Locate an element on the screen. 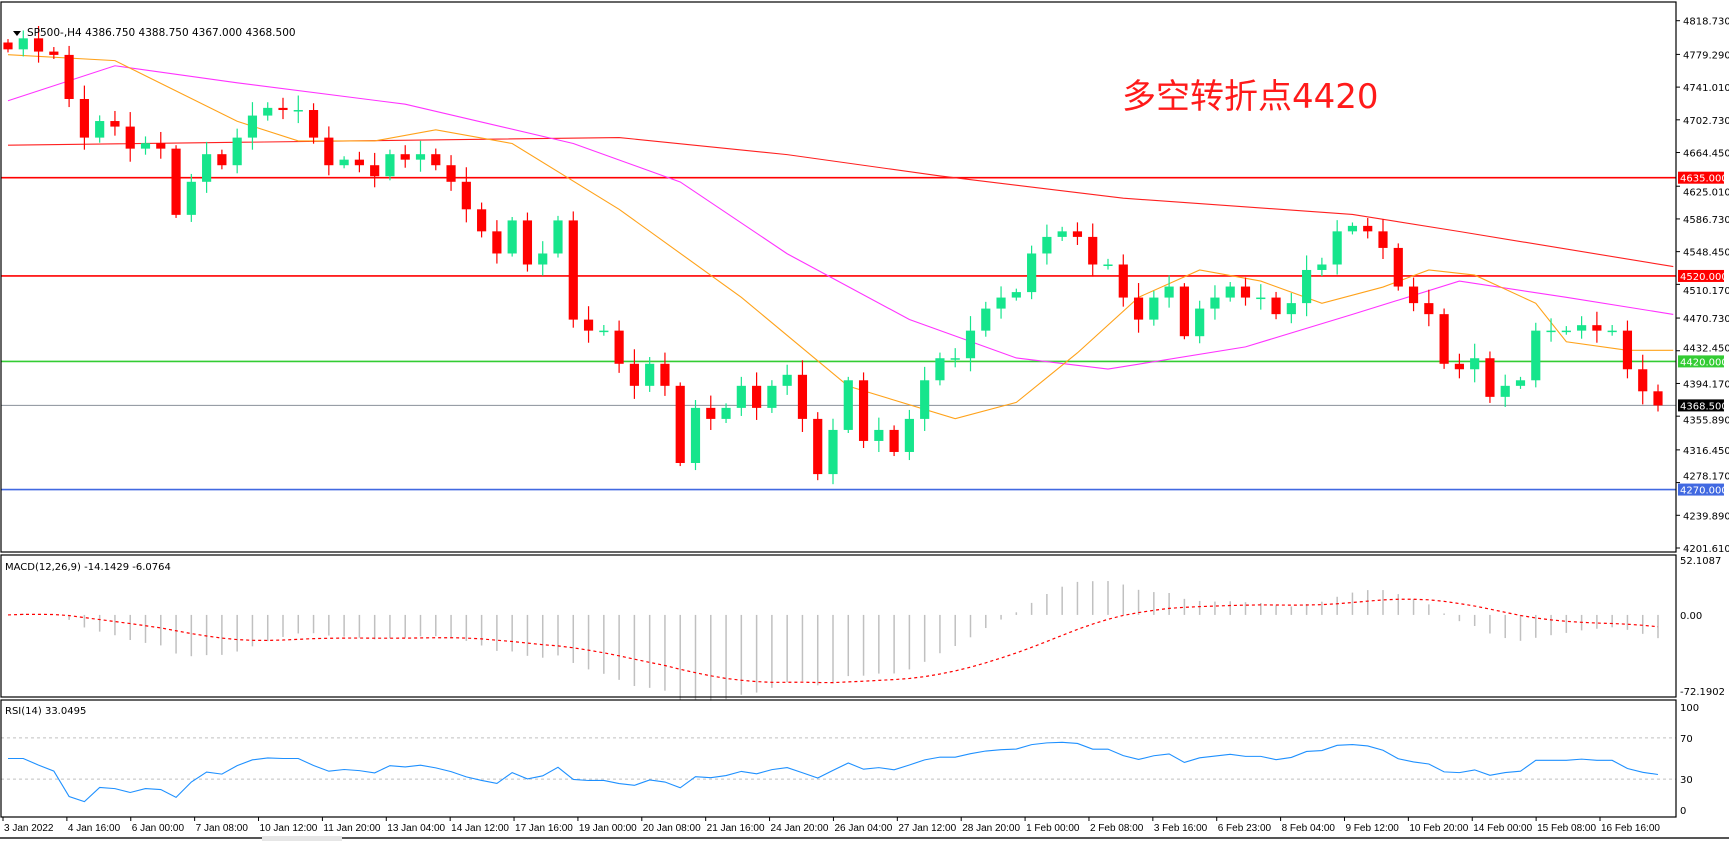  time-tick-label: 19 Jan 00:00 is located at coordinates (608, 828).